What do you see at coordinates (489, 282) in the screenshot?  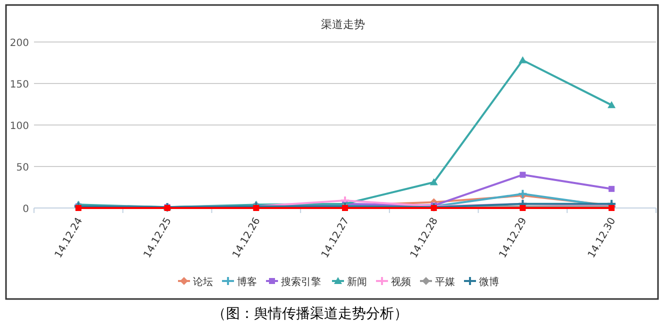 I see `legend-label: 微博` at bounding box center [489, 282].